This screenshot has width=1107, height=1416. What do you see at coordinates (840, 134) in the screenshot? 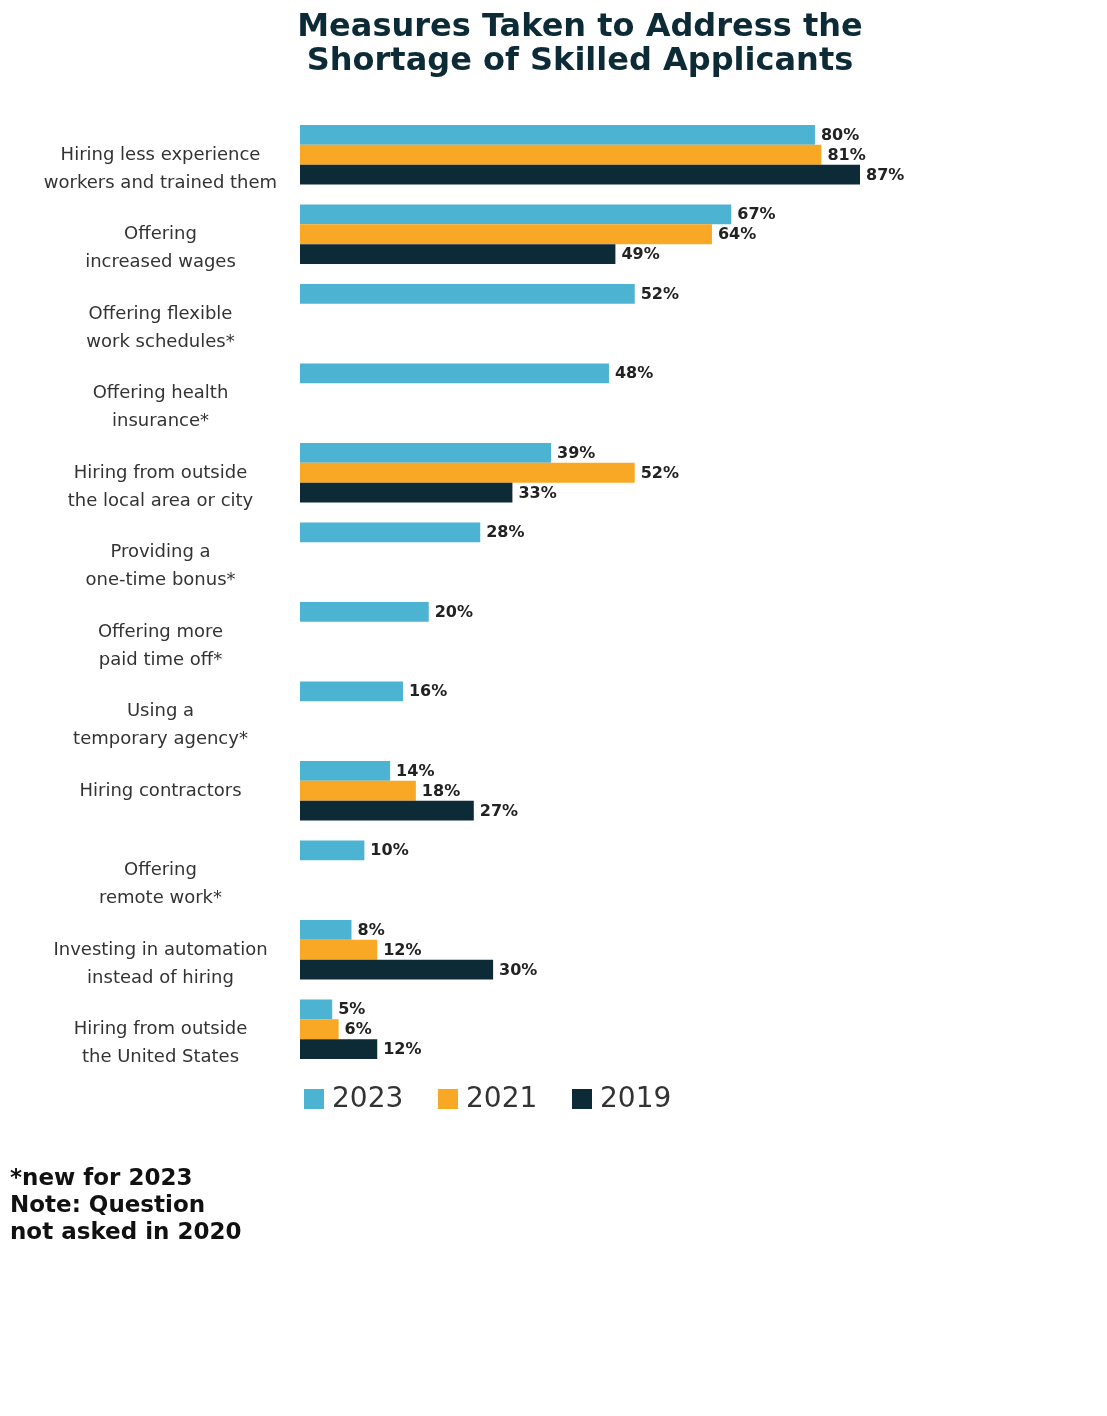
I see `data-label: 80%` at bounding box center [840, 134].